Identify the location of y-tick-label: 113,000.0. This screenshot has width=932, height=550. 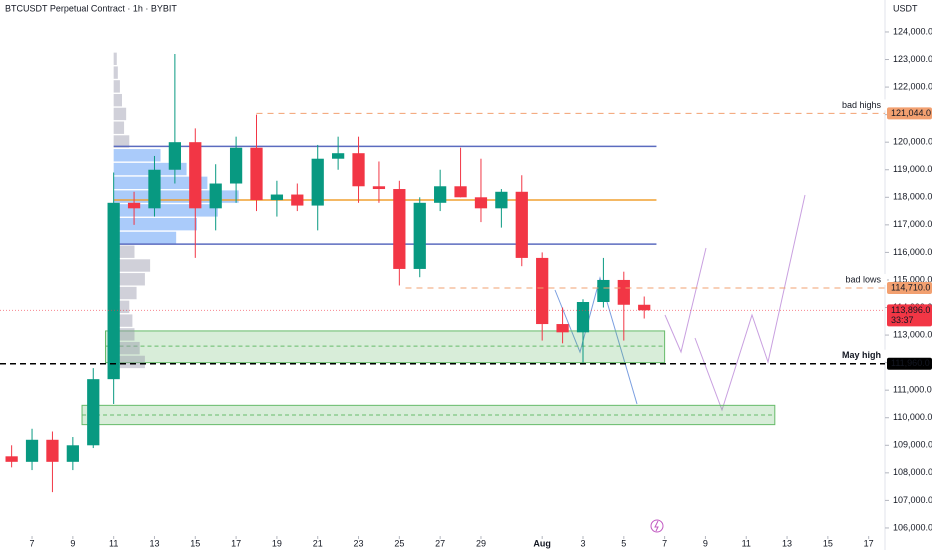
(912, 334).